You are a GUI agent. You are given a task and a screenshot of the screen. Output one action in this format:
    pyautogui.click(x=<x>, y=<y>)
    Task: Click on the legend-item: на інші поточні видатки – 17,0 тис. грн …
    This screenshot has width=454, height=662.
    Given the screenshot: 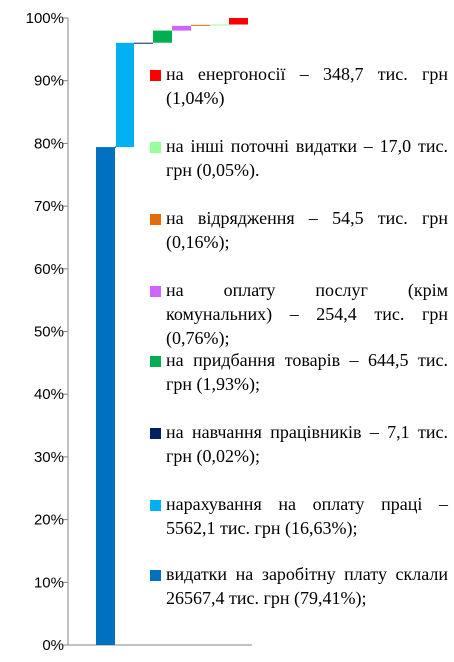 What is the action you would take?
    pyautogui.click(x=298, y=158)
    